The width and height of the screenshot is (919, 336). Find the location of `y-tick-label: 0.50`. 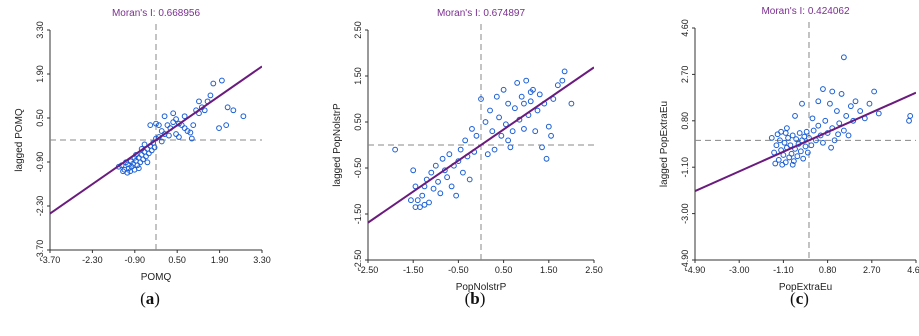

y-tick-label: 0.50 is located at coordinates (358, 122).